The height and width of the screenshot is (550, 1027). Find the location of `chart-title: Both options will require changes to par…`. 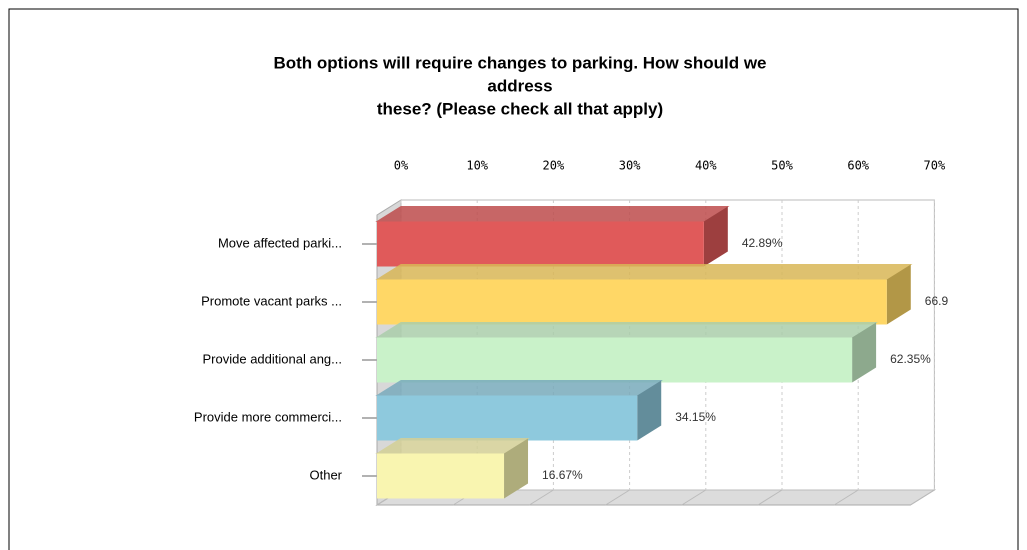

chart-title: Both options will require changes to par… is located at coordinates (519, 62).